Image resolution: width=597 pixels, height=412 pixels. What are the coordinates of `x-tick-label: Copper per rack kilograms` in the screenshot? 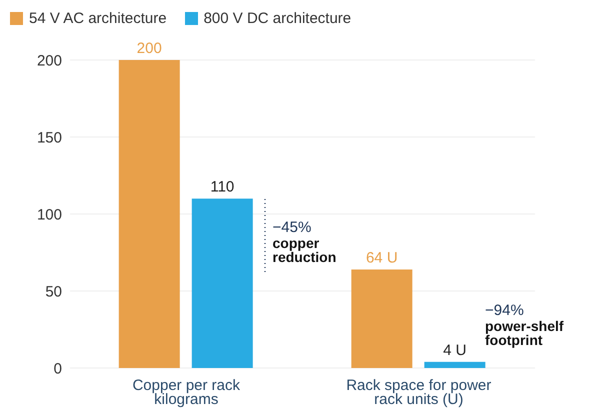 It's located at (186, 392).